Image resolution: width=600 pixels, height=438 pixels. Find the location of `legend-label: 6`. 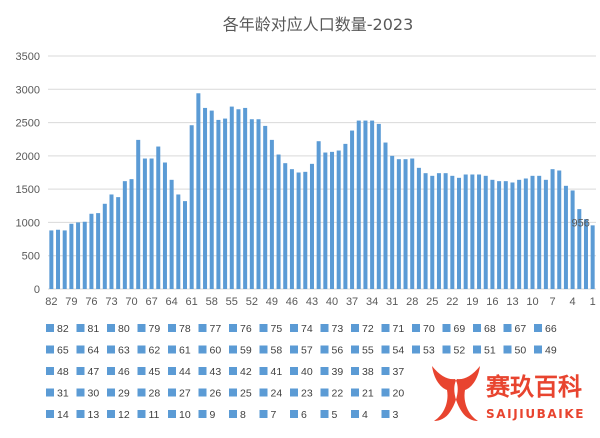

legend-label: 6 is located at coordinates (304, 415).